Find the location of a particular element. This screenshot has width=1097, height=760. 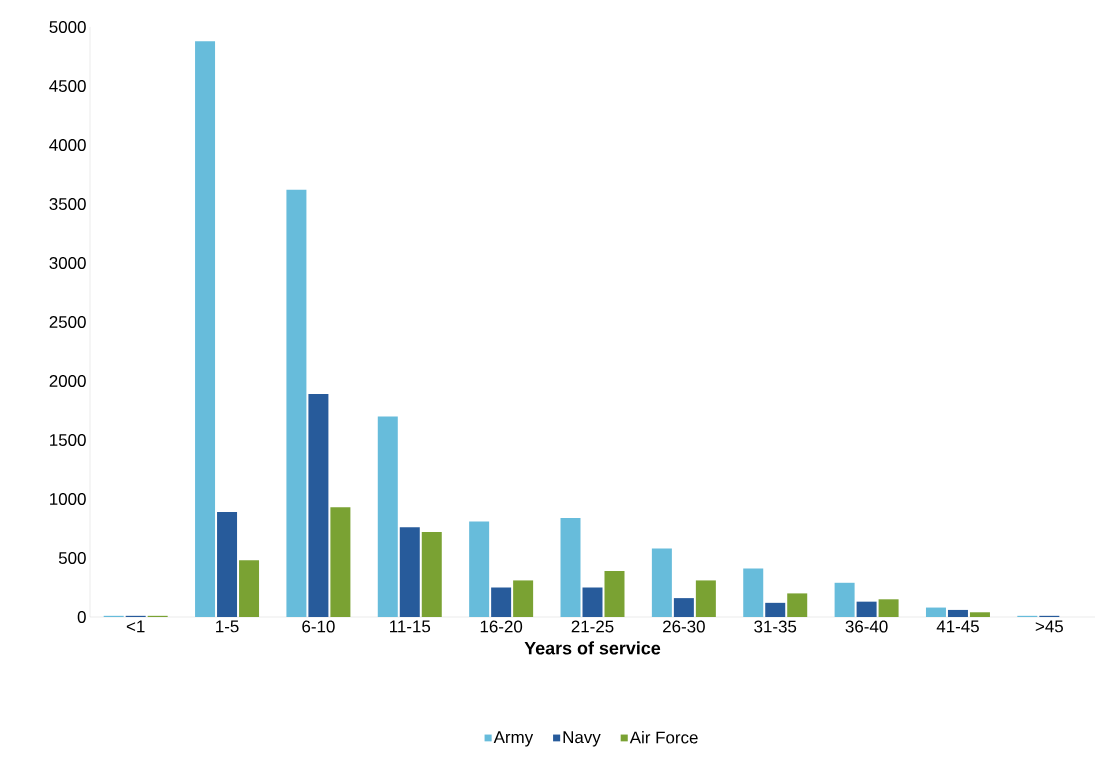

legend-label: Army is located at coordinates (513, 739).